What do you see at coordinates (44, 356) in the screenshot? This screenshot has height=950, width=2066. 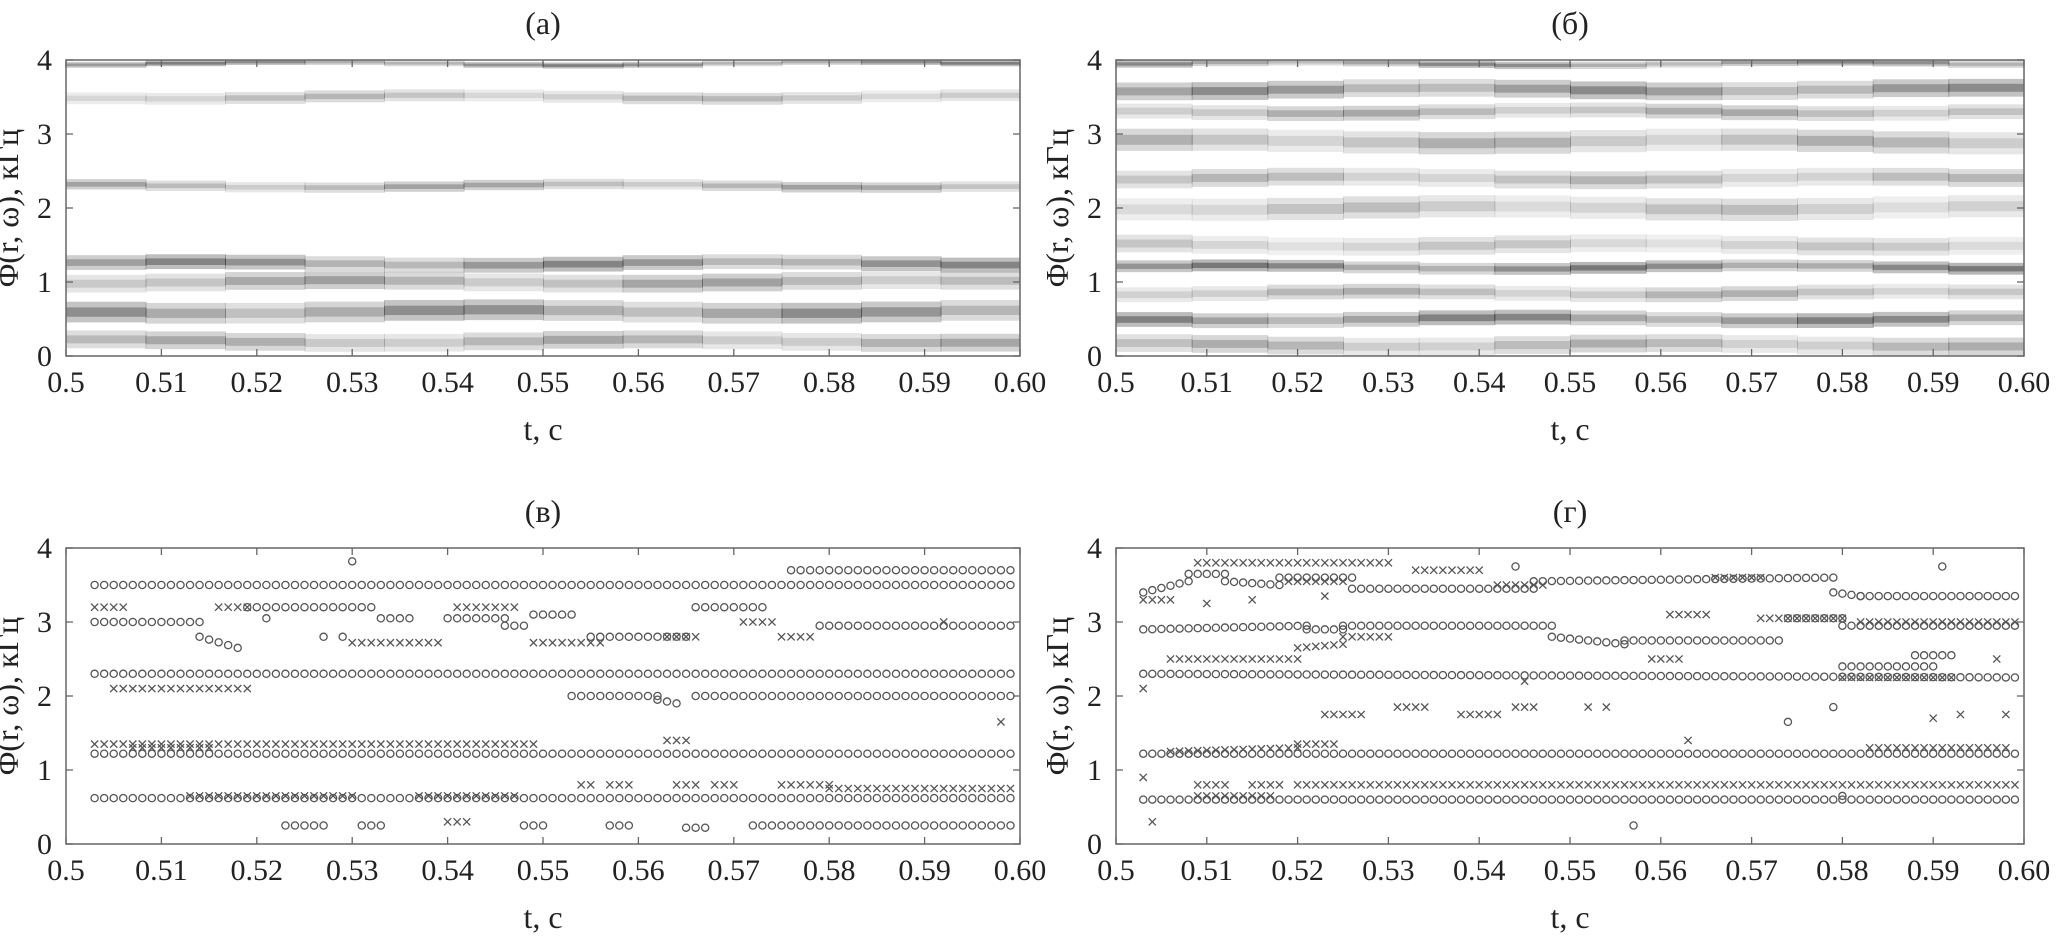 I see `y-tick-label: 0` at bounding box center [44, 356].